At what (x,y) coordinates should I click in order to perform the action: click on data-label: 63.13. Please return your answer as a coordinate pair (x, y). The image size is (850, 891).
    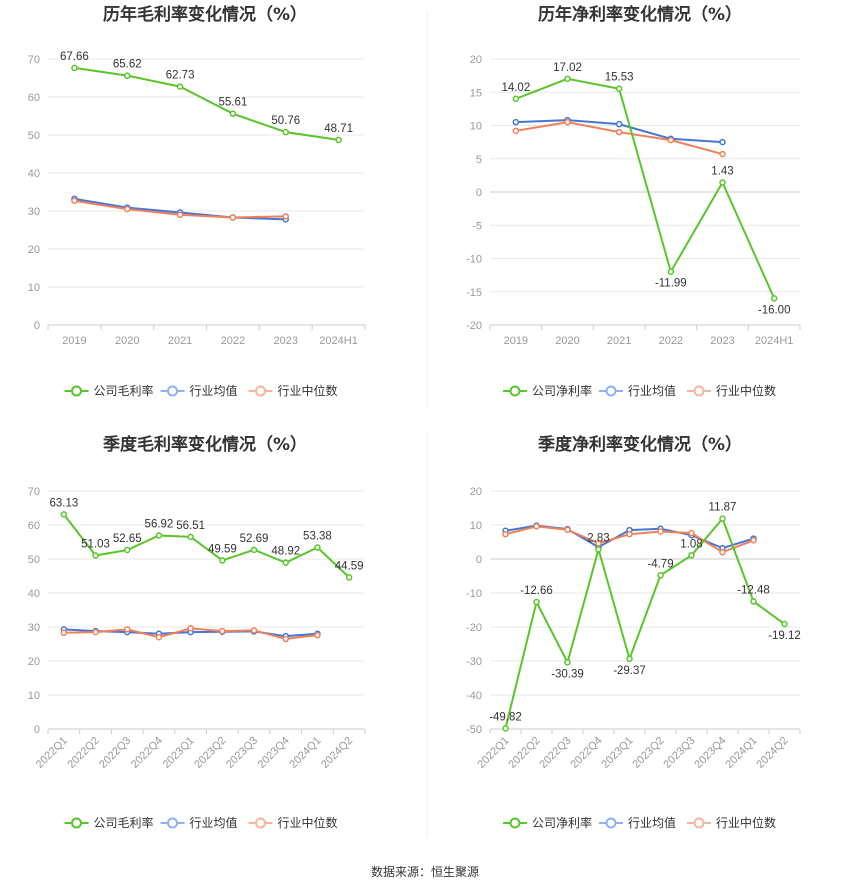
    Looking at the image, I should click on (63, 503).